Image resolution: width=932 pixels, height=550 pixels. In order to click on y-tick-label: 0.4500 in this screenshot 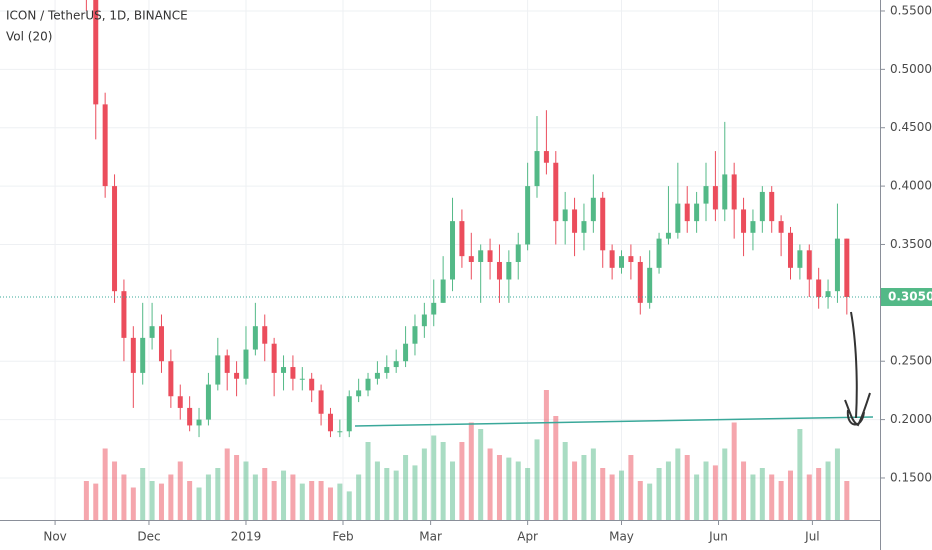, I will do `click(911, 127)`.